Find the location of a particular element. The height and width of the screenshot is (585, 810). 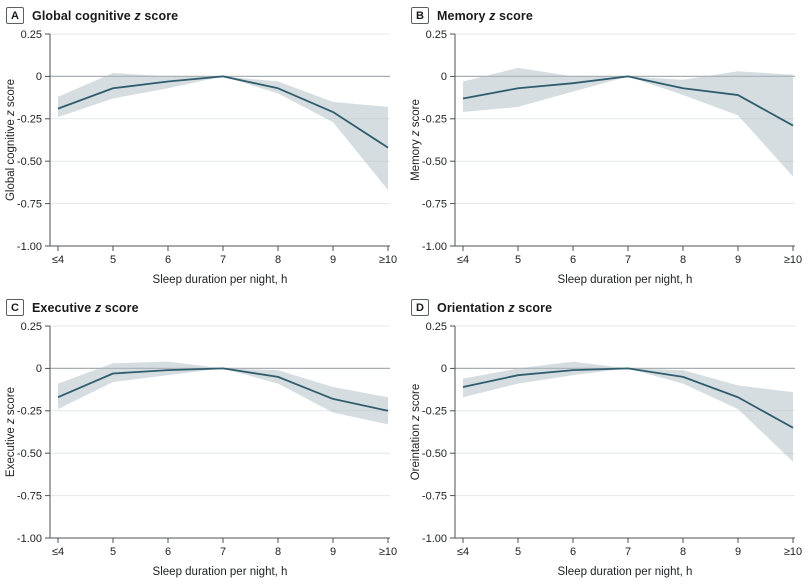

y-axis-label: Executive z score is located at coordinates (11, 432).